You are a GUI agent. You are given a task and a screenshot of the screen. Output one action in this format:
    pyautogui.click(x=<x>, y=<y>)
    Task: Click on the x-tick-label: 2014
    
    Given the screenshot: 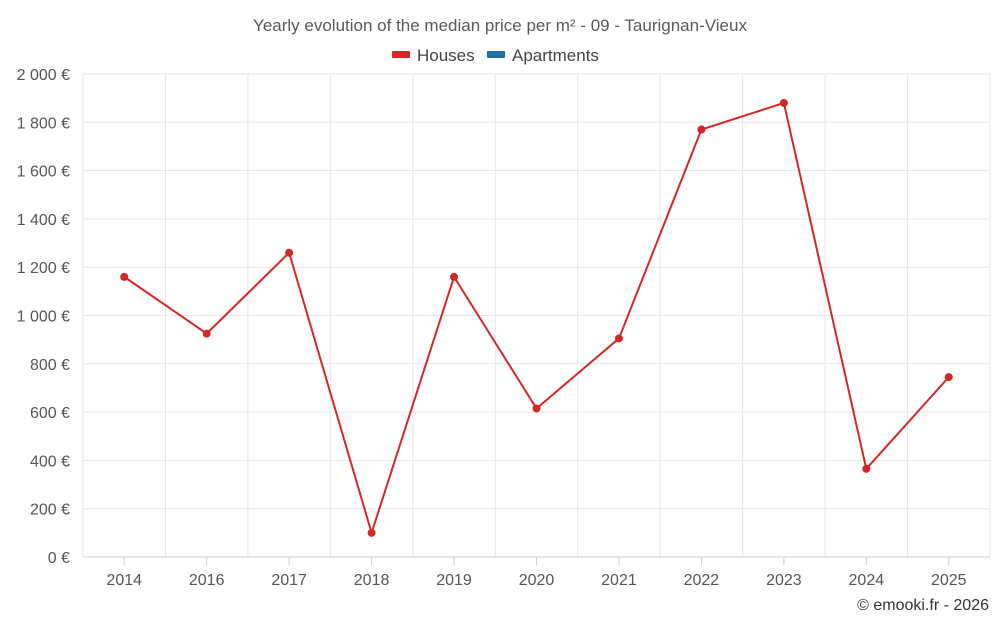 What is the action you would take?
    pyautogui.click(x=124, y=580)
    